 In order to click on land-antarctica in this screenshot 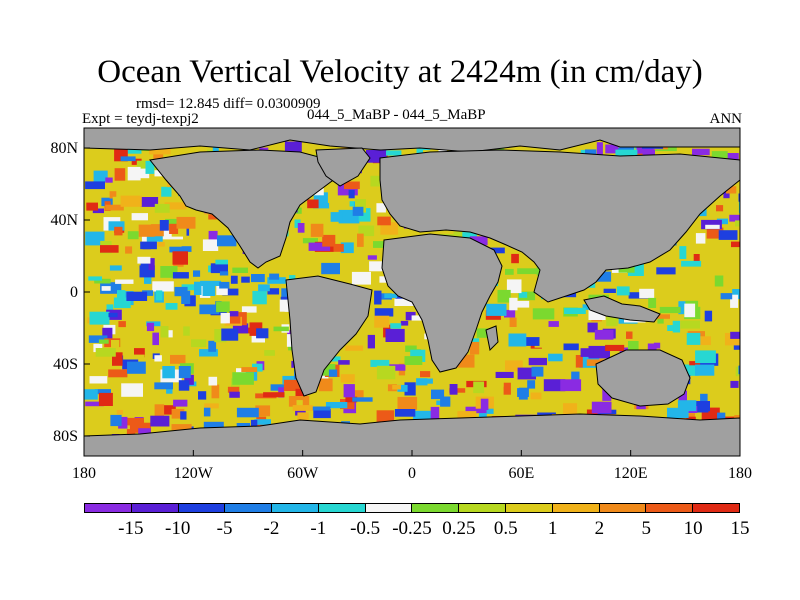, I will do `click(412, 434)`.